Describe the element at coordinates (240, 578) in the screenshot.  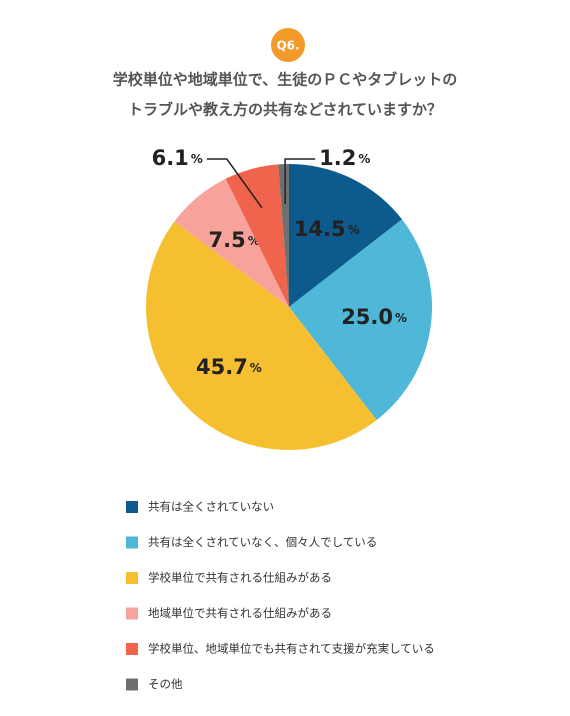
I see `legend-label: 学校単位で共有される仕組みがある` at that location.